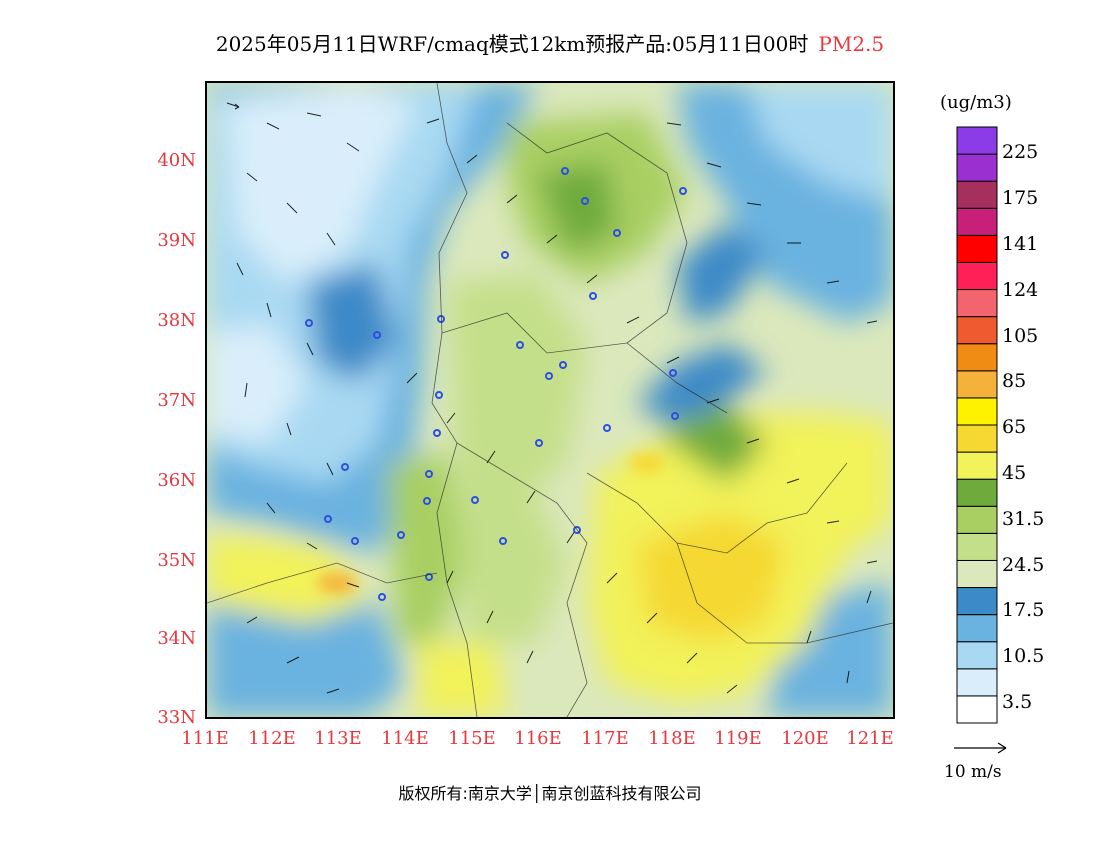 The image size is (1100, 850). What do you see at coordinates (176, 560) in the screenshot?
I see `lat-label-35: 35N` at bounding box center [176, 560].